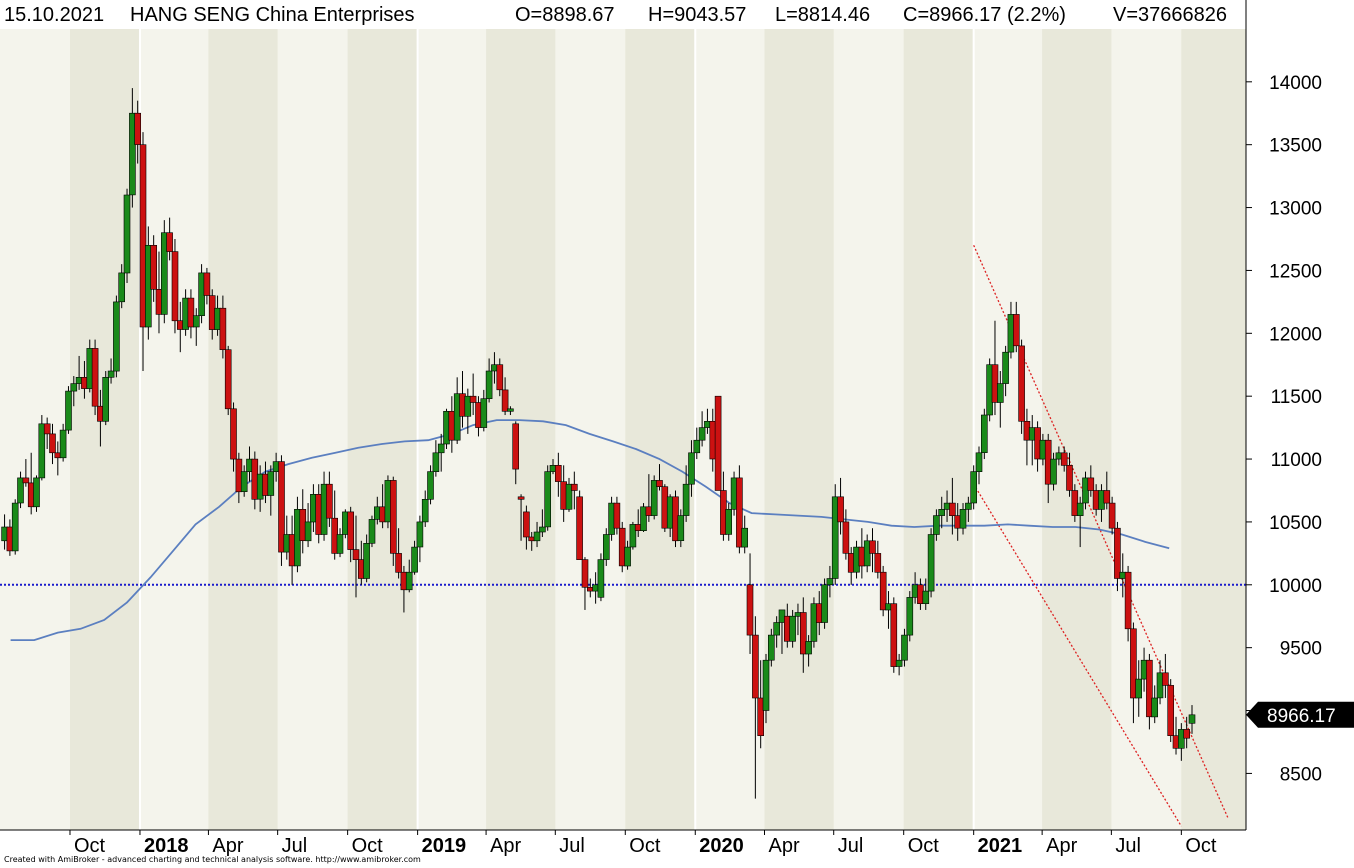 The image size is (1354, 868). What do you see at coordinates (565, 15) in the screenshot?
I see `header-open: O=8898.67` at bounding box center [565, 15].